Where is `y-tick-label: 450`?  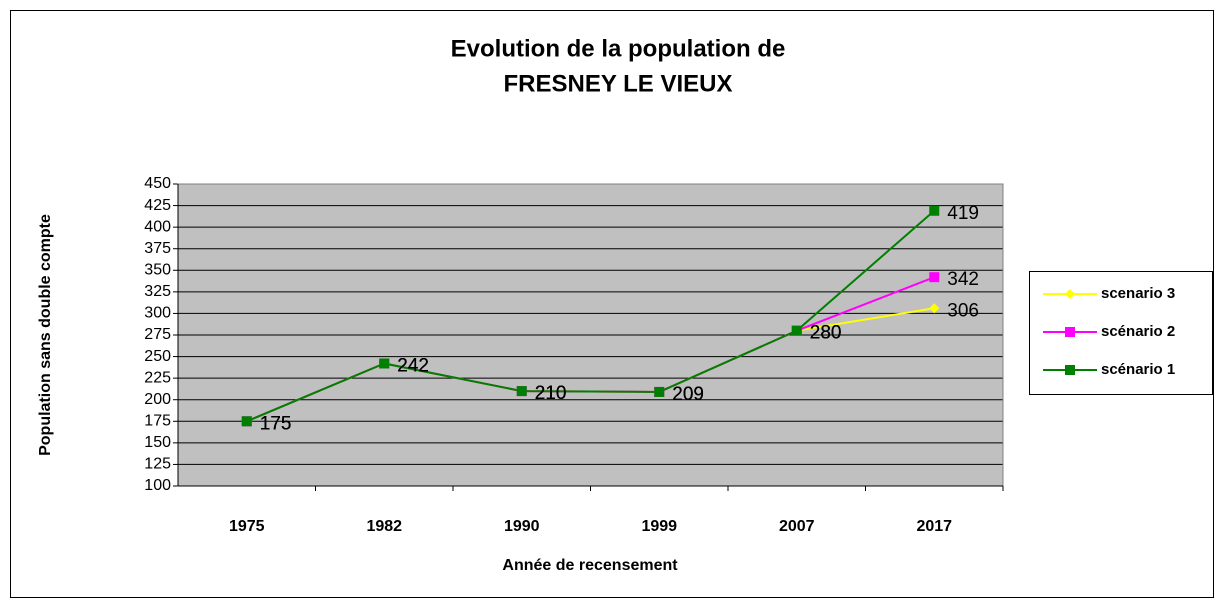
y-tick-label: 450 is located at coordinates (157, 183).